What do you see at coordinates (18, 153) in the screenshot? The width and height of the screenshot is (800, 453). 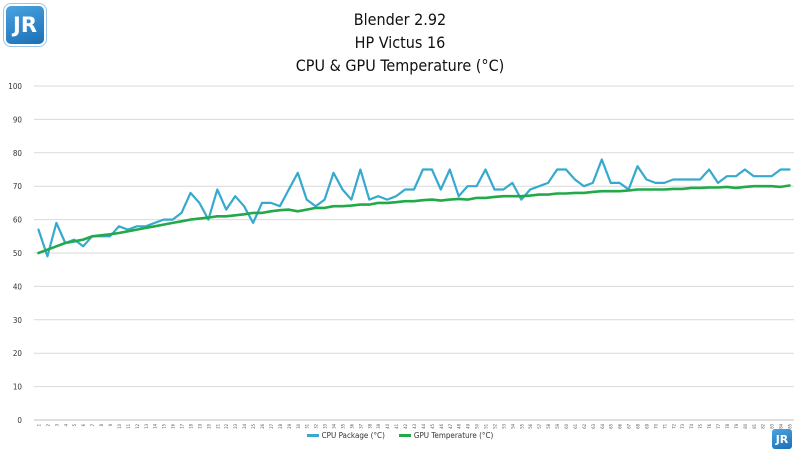 I see `y-tick-label: 80` at bounding box center [18, 153].